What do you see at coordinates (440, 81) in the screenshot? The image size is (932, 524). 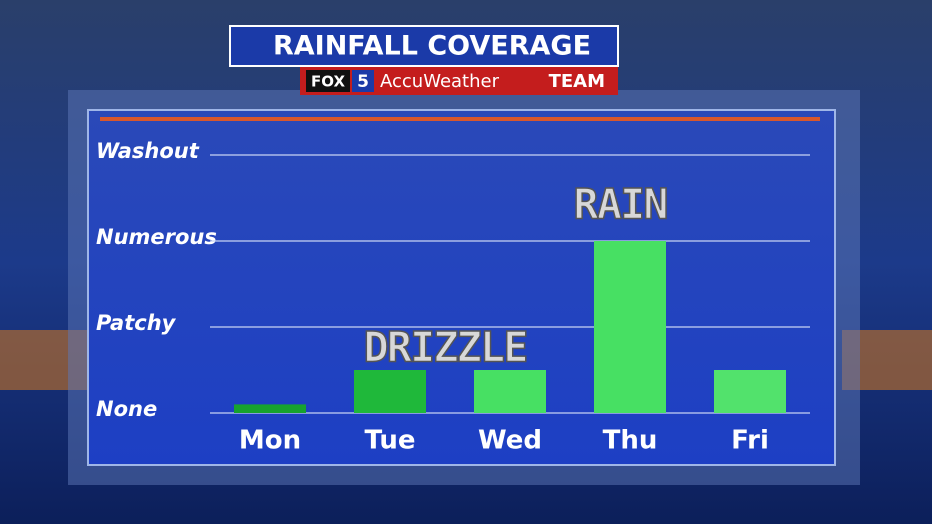 I see `brand: AccuWeather` at bounding box center [440, 81].